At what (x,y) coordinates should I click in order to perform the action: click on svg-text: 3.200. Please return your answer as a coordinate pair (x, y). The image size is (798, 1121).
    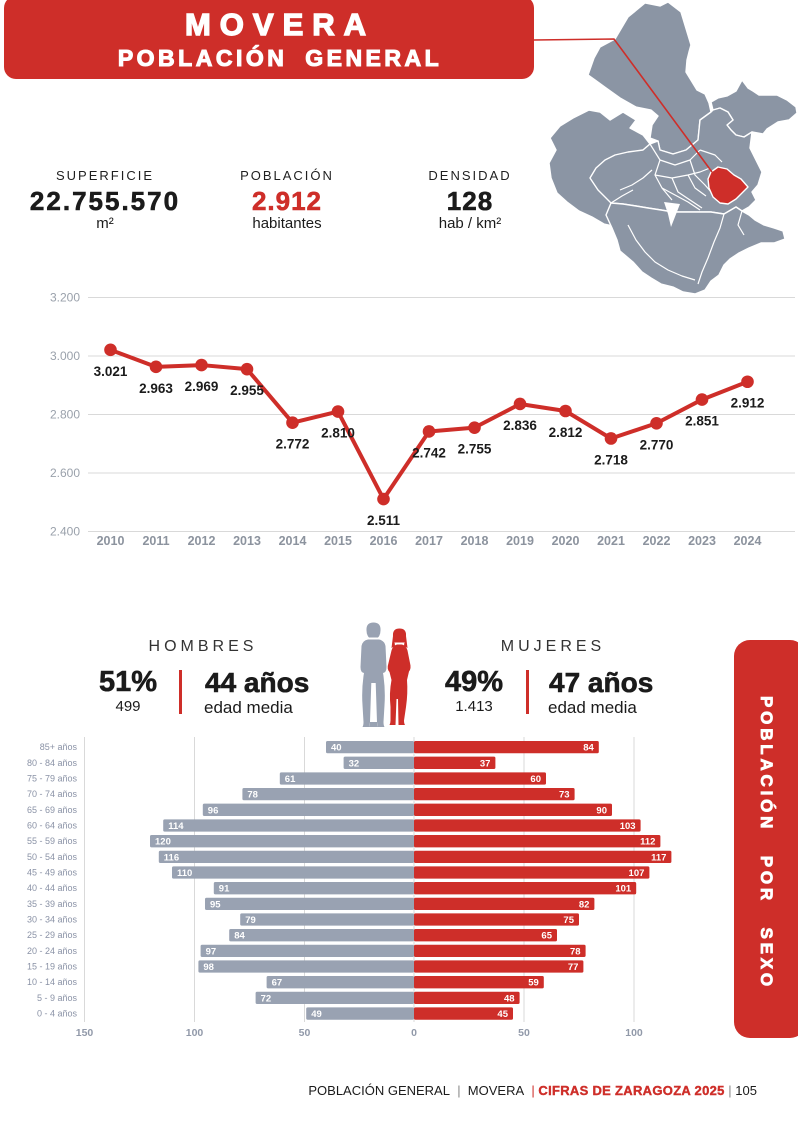
    Looking at the image, I should click on (65, 298).